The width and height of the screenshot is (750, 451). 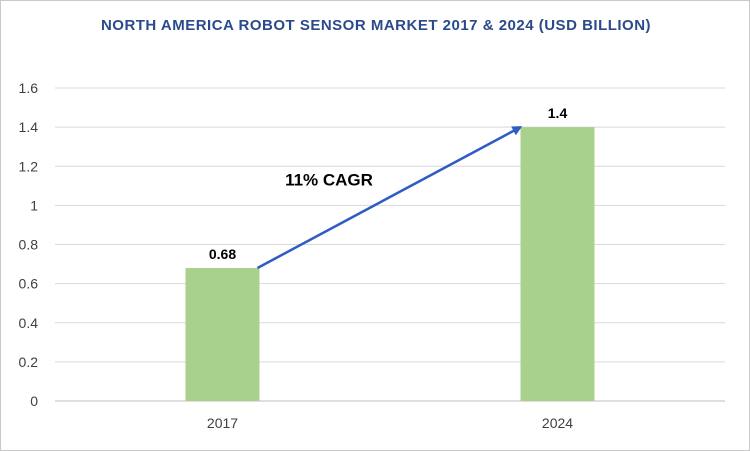 I want to click on y-tick-label: 0.4, so click(x=29, y=323).